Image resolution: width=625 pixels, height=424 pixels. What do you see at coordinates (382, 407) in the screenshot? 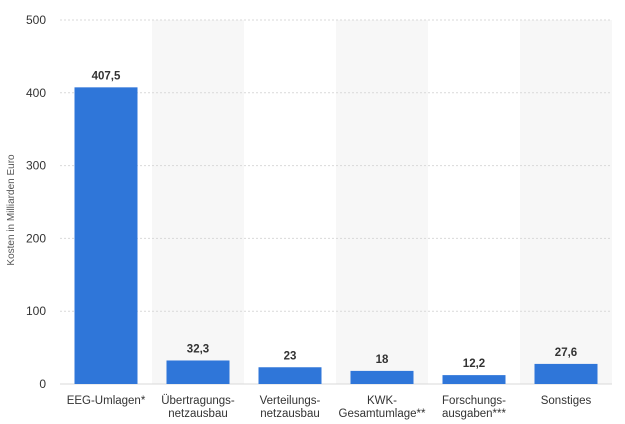
I see `x-tick-label: KWK-Gesamtumlage**` at bounding box center [382, 407].